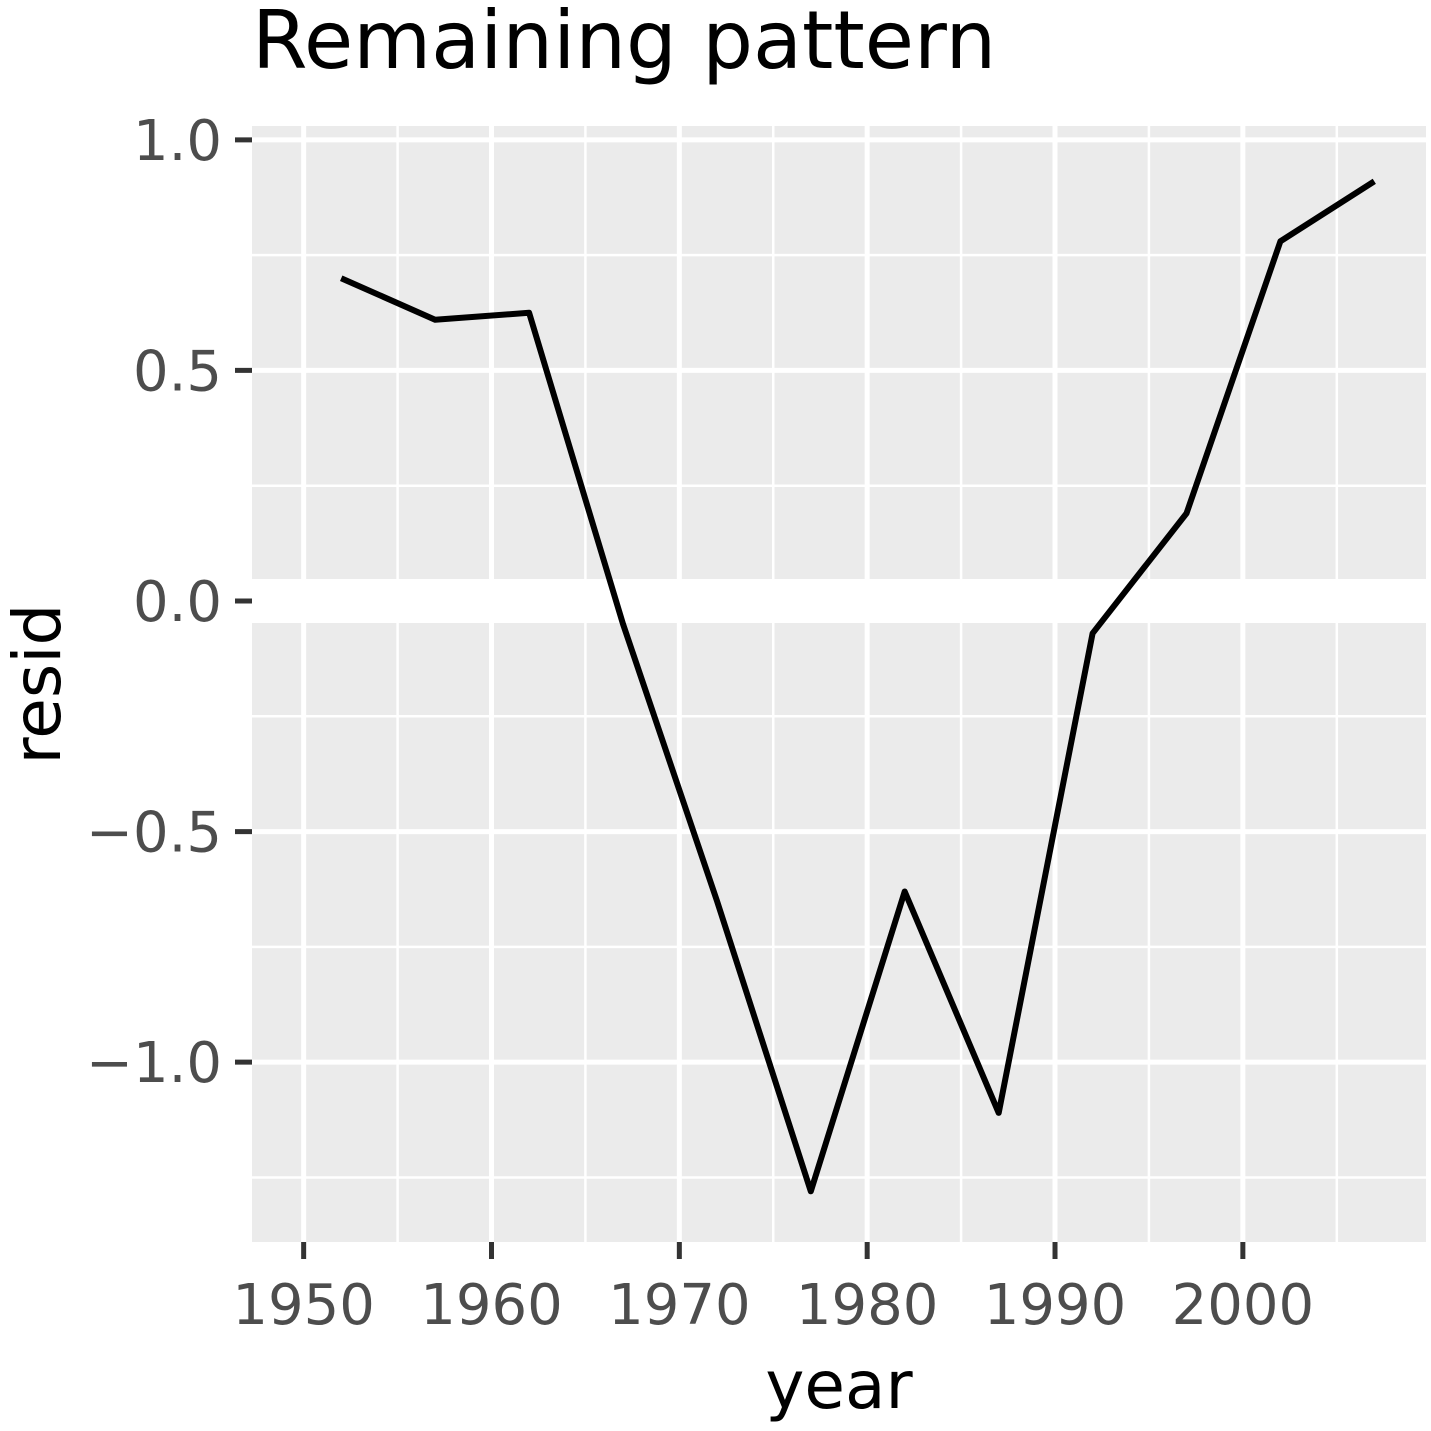 Image resolution: width=1431 pixels, height=1431 pixels. What do you see at coordinates (154, 833) in the screenshot?
I see `y-tick-label: −0.5` at bounding box center [154, 833].